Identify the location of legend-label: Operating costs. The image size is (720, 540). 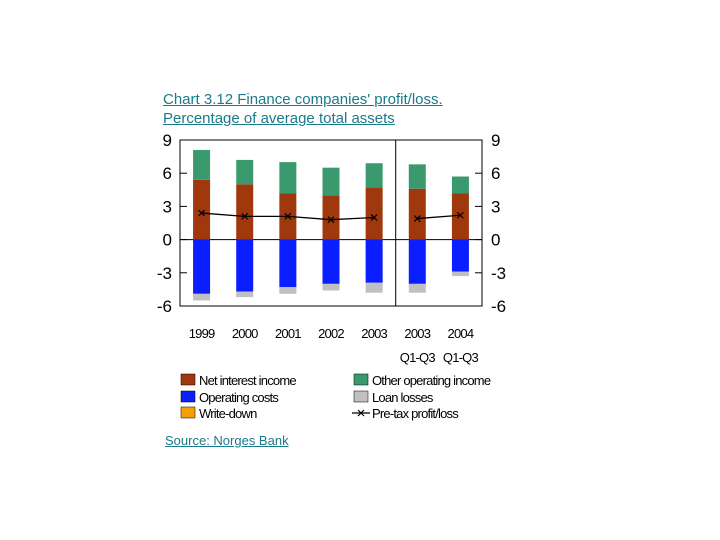
(239, 397).